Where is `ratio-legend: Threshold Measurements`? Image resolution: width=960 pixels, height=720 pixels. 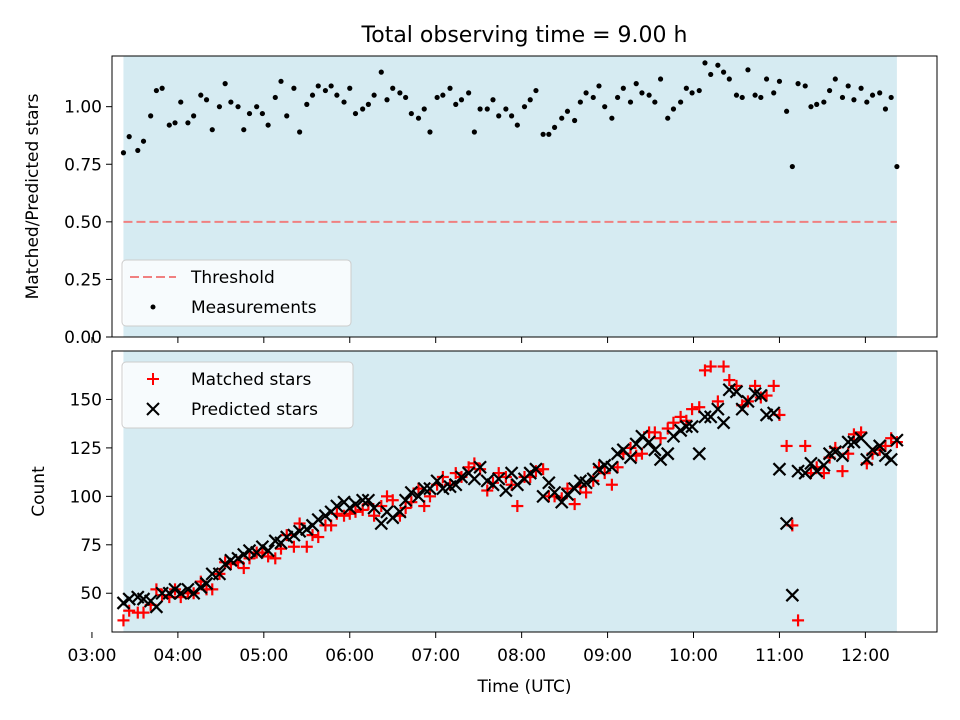 ratio-legend: Threshold Measurements is located at coordinates (236, 293).